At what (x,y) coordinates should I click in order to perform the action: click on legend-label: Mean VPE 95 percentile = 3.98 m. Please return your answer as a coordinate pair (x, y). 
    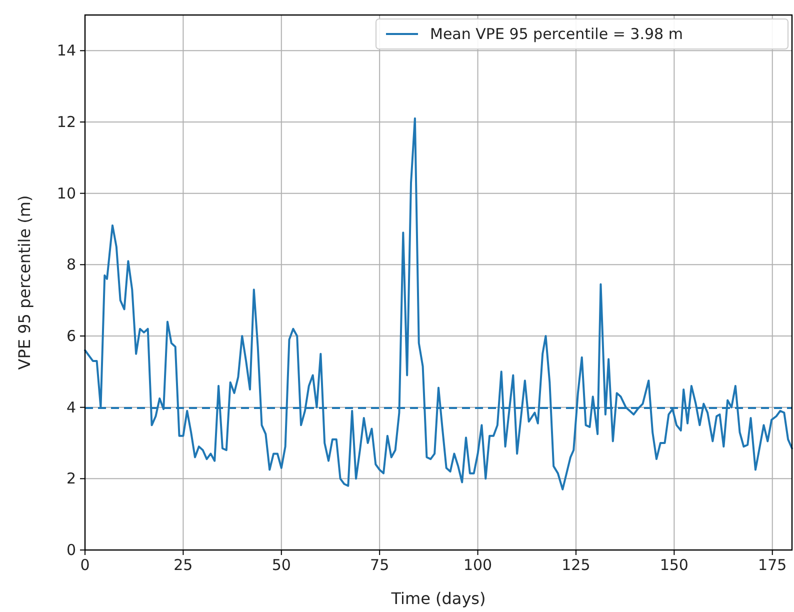
    Looking at the image, I should click on (556, 34).